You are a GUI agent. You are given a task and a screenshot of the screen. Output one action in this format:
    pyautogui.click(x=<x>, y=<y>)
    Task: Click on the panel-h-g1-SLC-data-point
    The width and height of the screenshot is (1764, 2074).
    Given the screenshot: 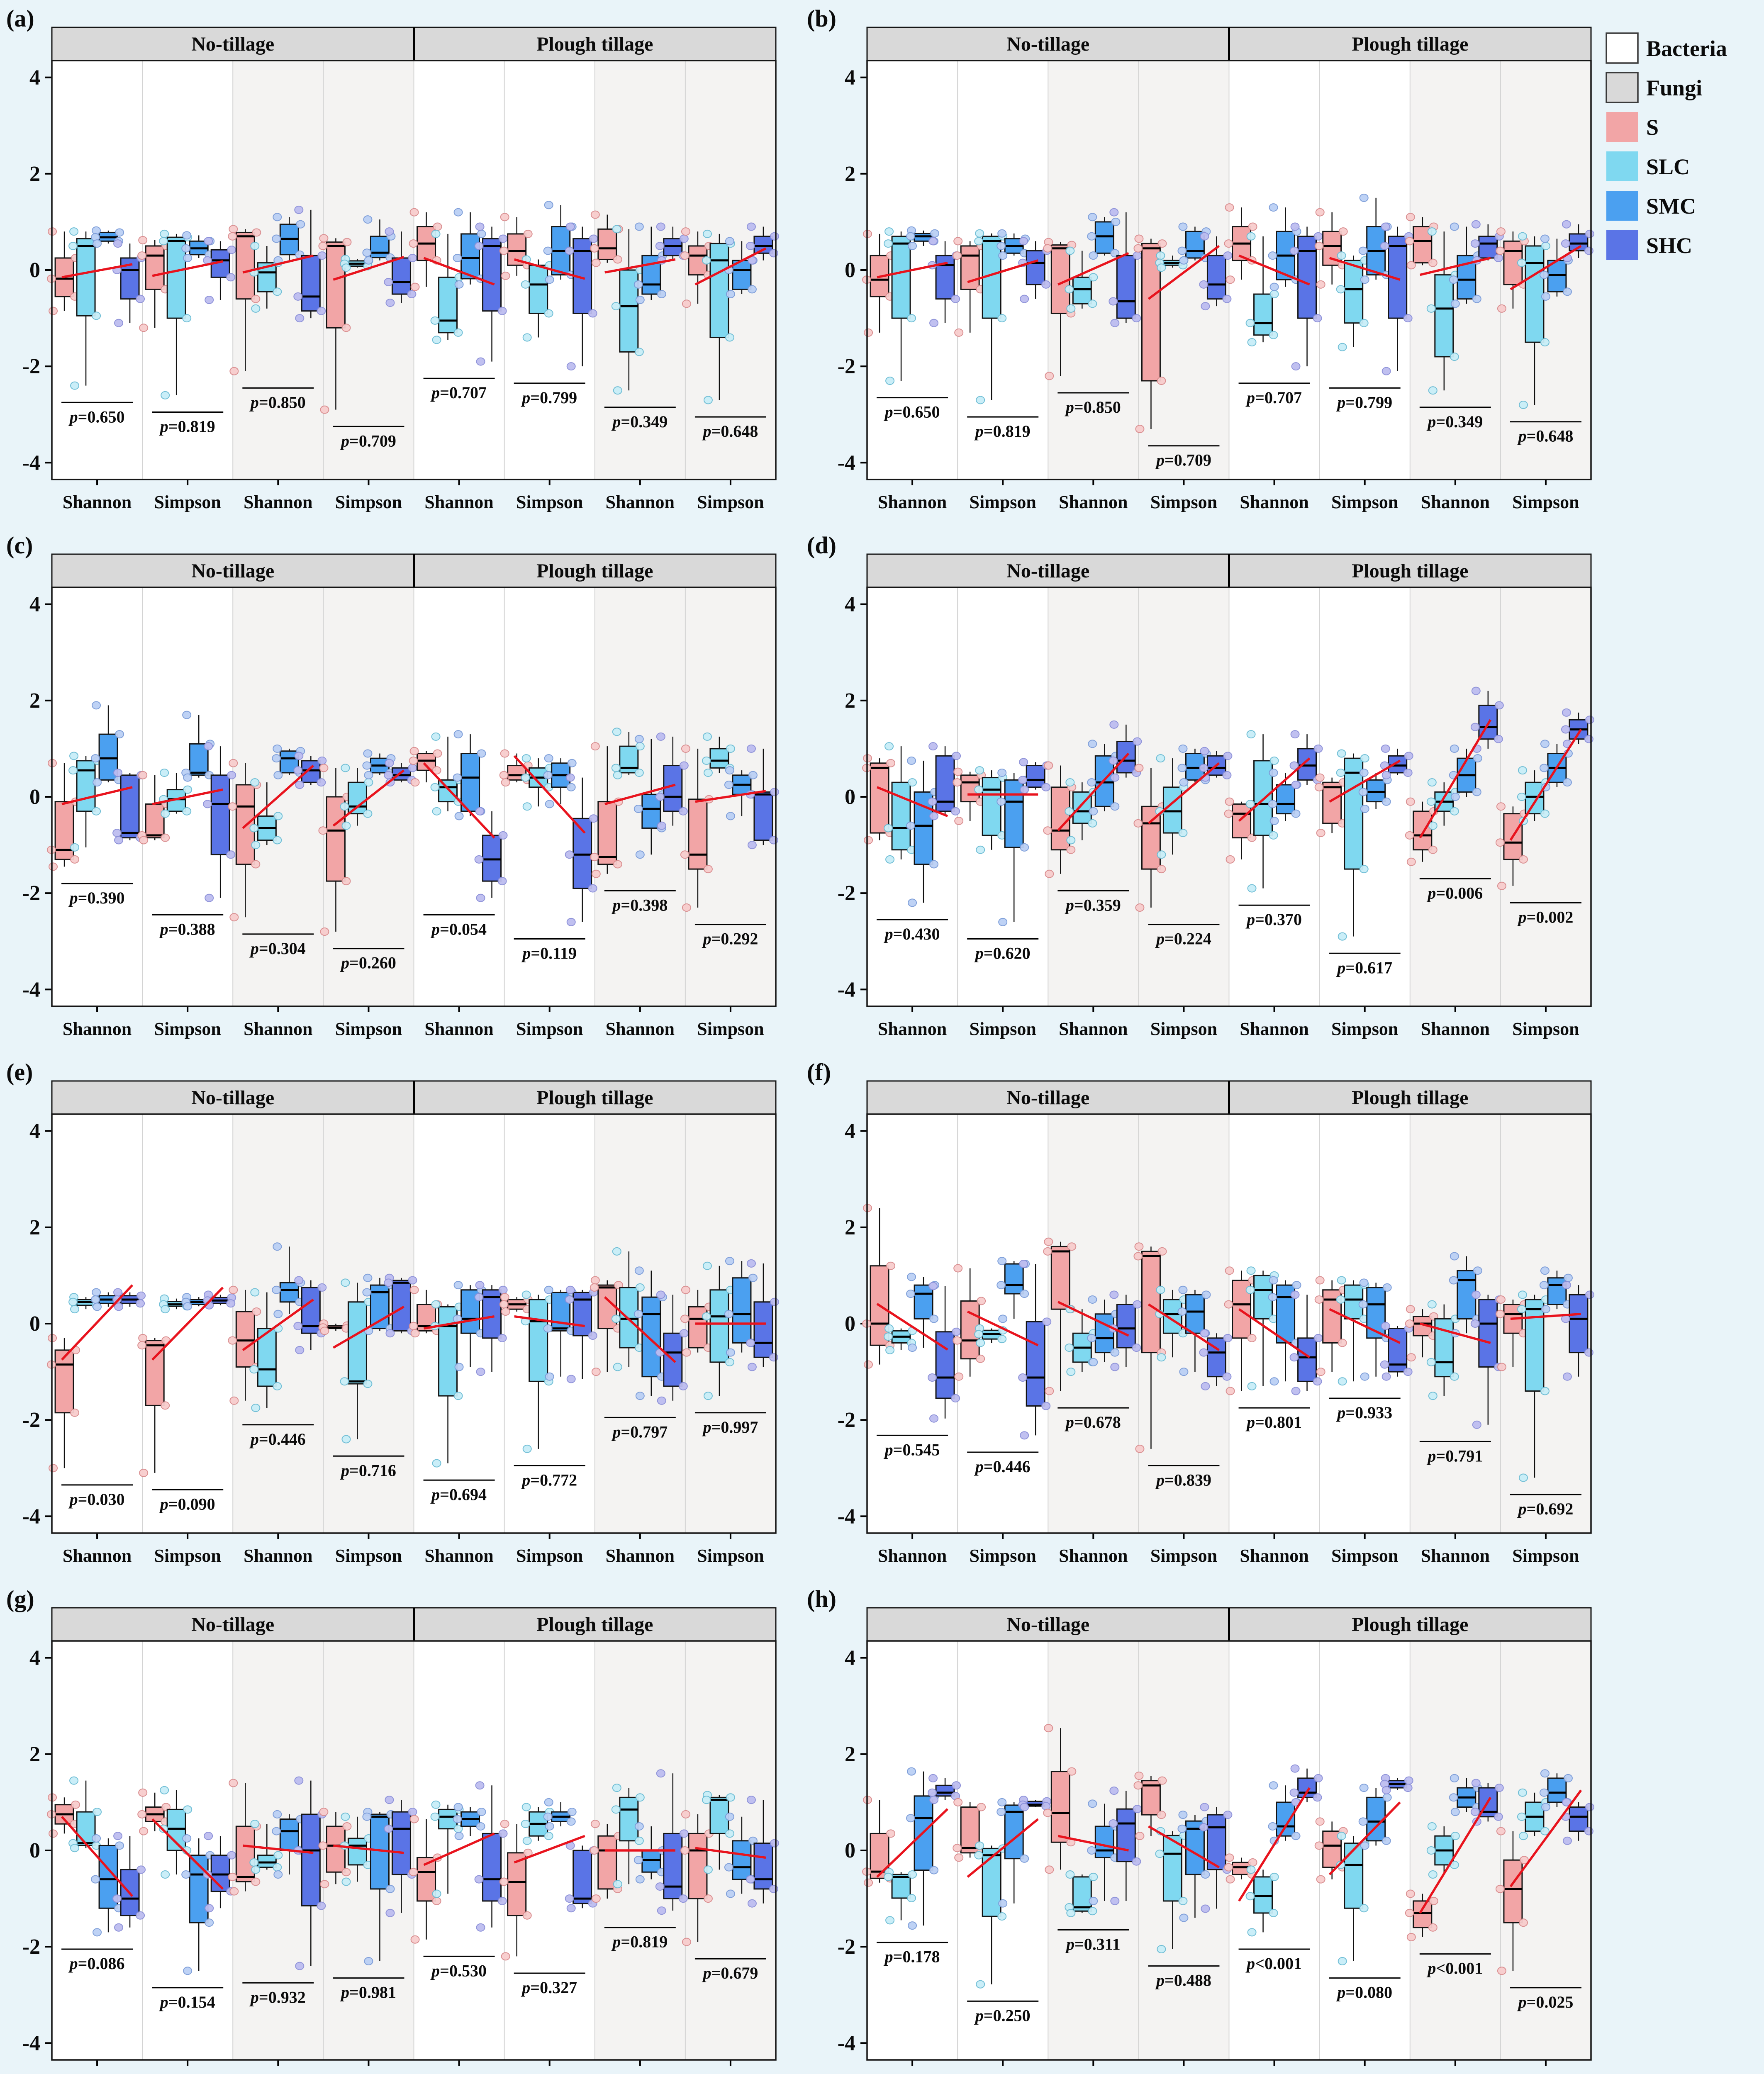 What is the action you would take?
    pyautogui.click(x=1002, y=1916)
    